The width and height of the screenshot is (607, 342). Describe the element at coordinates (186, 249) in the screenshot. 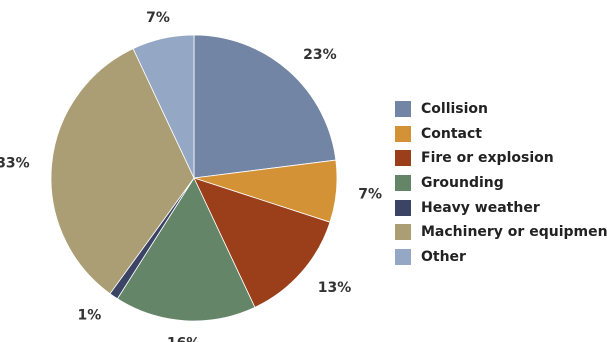

I see `pie-slice-grounding` at that location.